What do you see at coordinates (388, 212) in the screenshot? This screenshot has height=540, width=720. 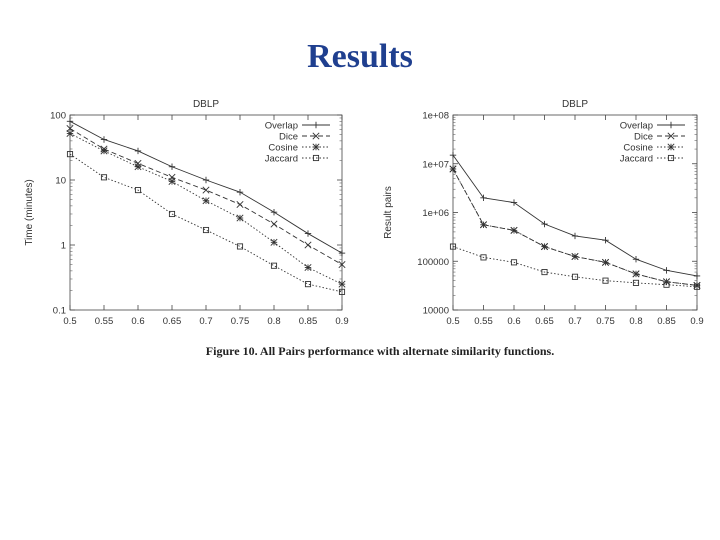 I see `chart1-ylabel: Result pairs` at bounding box center [388, 212].